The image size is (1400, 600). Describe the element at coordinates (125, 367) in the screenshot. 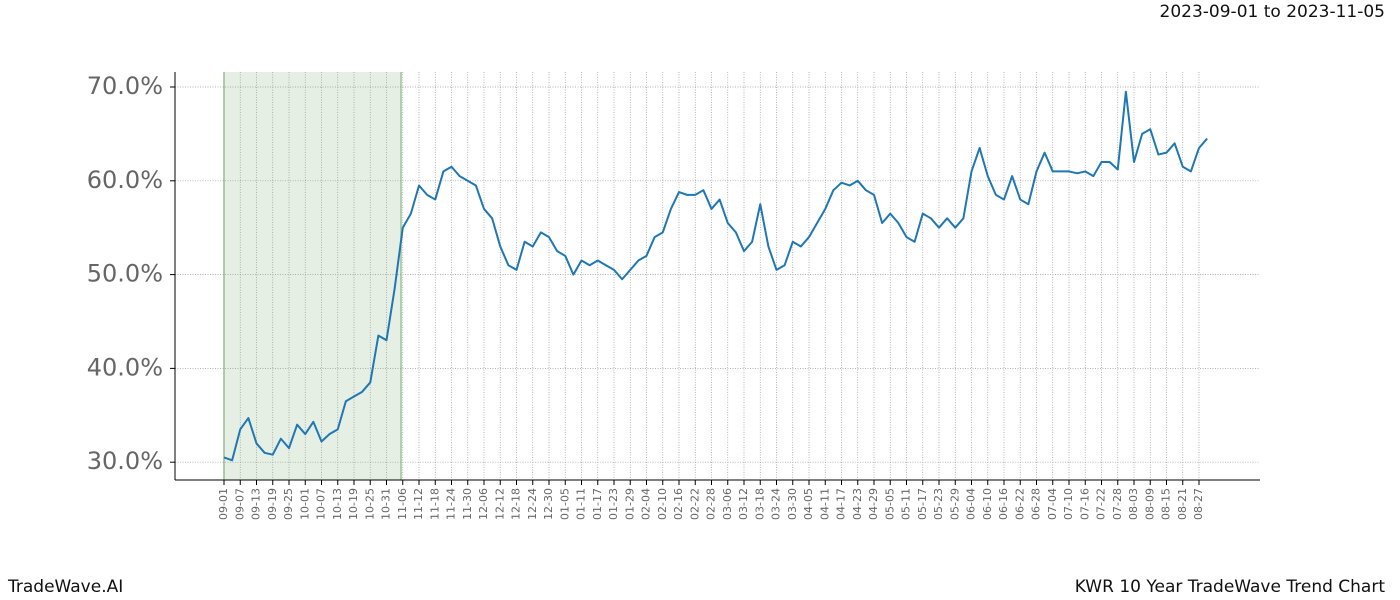

I see `y-tick-label: 40.0%` at that location.